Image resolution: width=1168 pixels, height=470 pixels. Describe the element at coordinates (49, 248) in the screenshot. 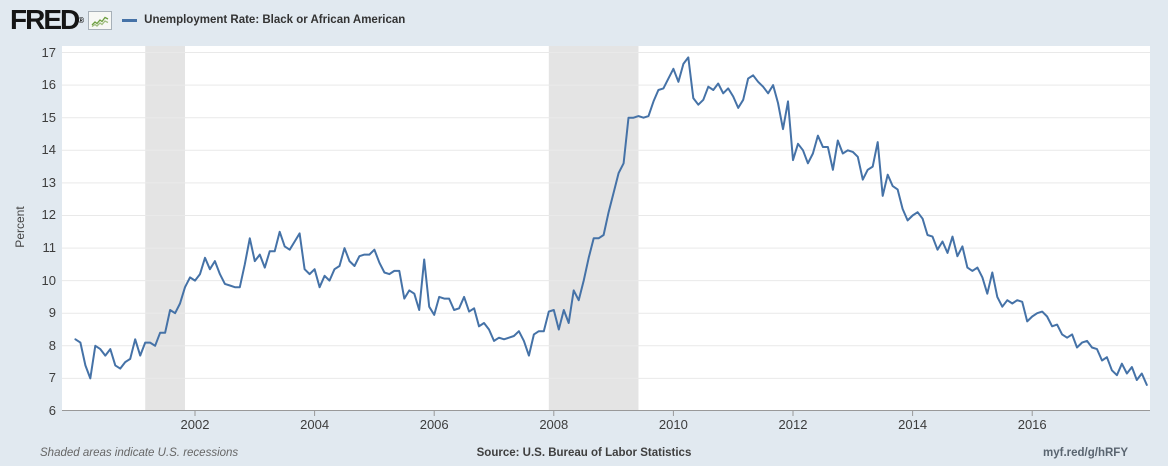

I see `y-axis-tick-label: 11` at that location.